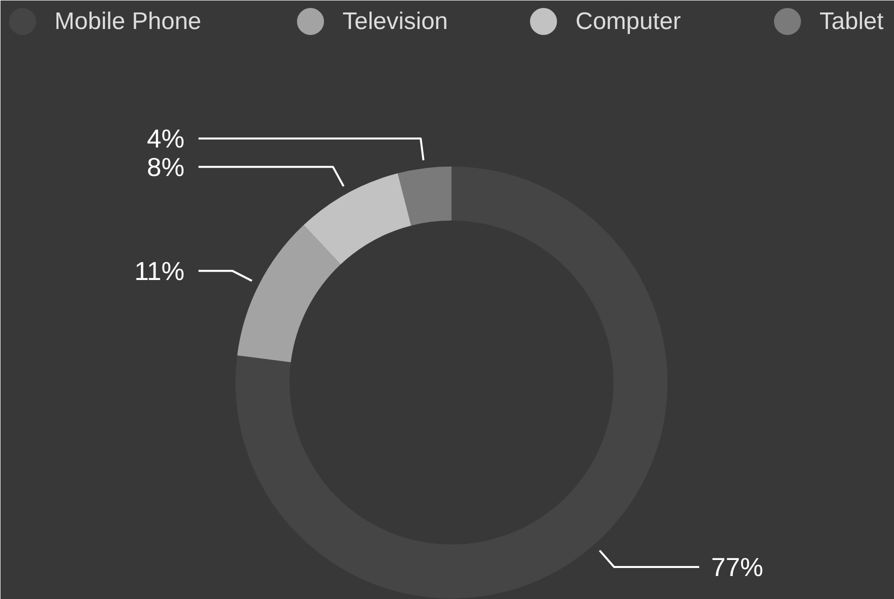 This screenshot has height=599, width=894. I want to click on legend-label: Tablet, so click(852, 21).